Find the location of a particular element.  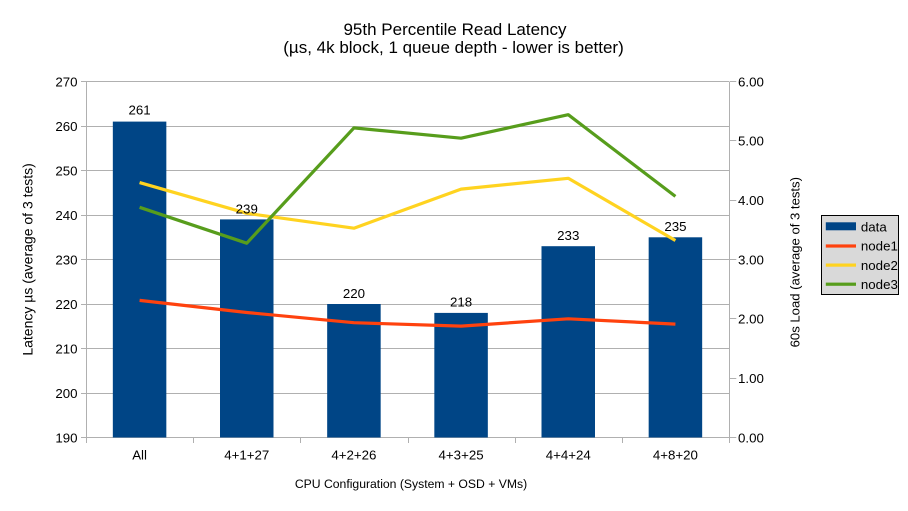

svg-text: 1.00 is located at coordinates (751, 378).